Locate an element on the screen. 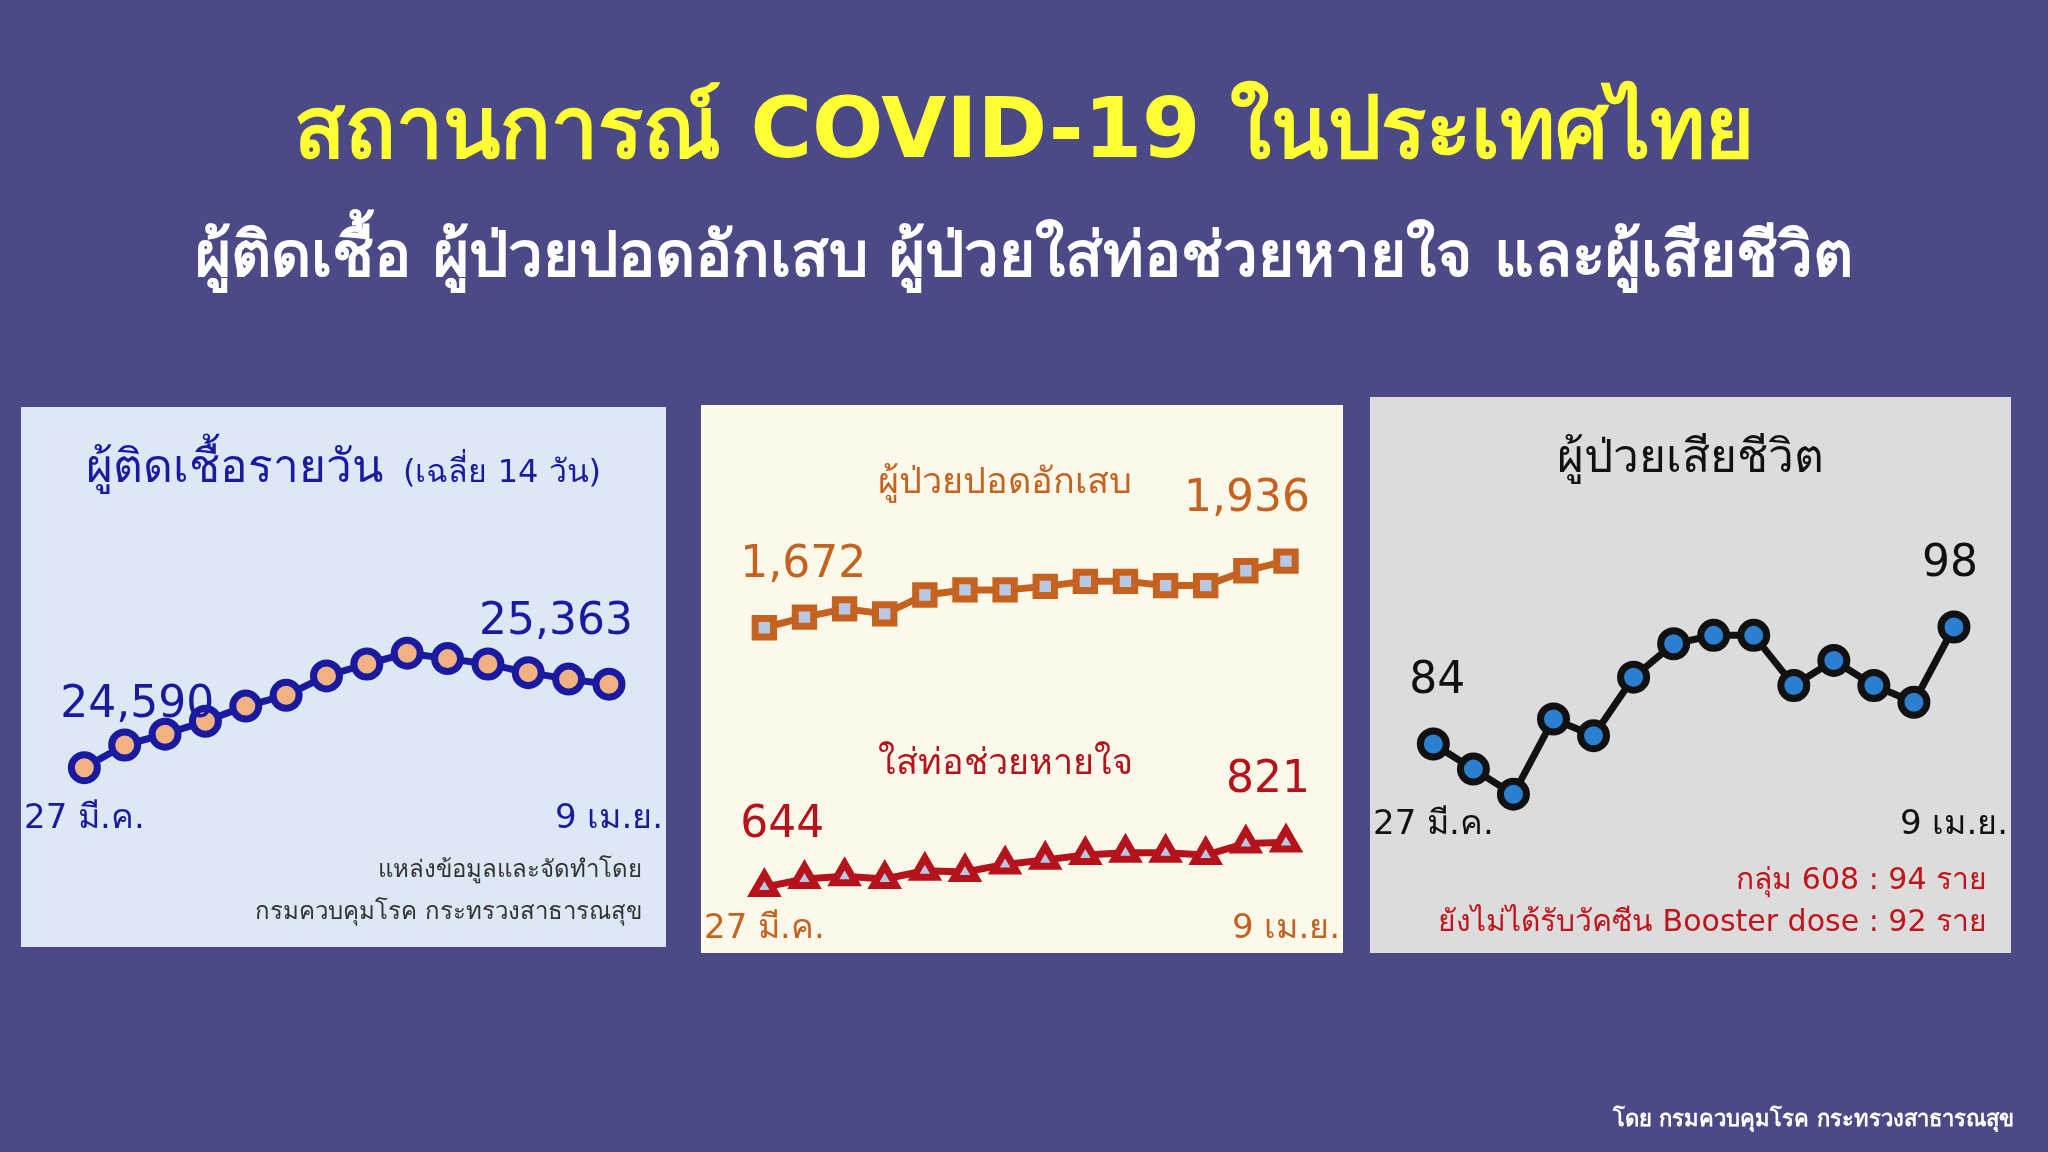 The width and height of the screenshot is (2048, 1152). series-label: ผู้ป่วยปอดอักเสบ is located at coordinates (1005, 481).